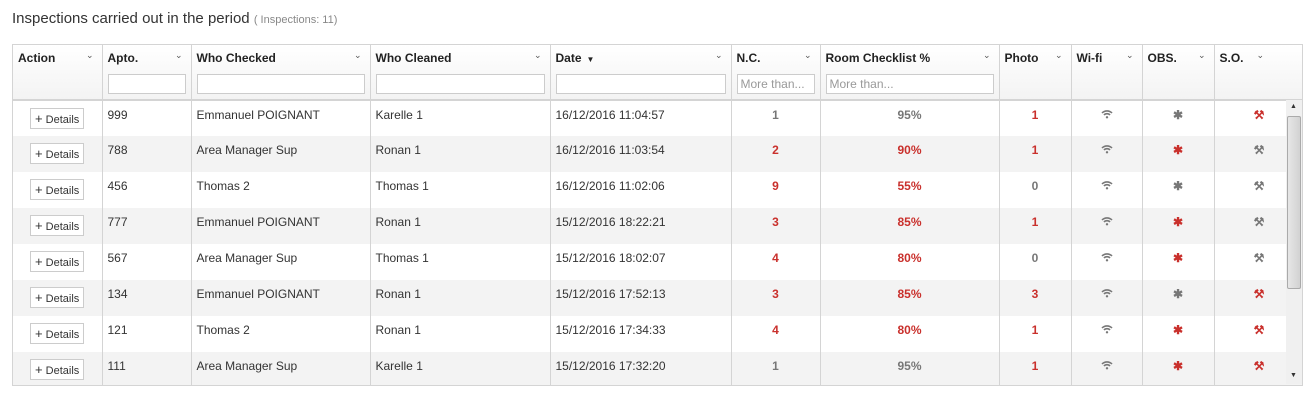  What do you see at coordinates (460, 262) in the screenshot?
I see `who-cleaned-cell: Thomas 1` at bounding box center [460, 262].